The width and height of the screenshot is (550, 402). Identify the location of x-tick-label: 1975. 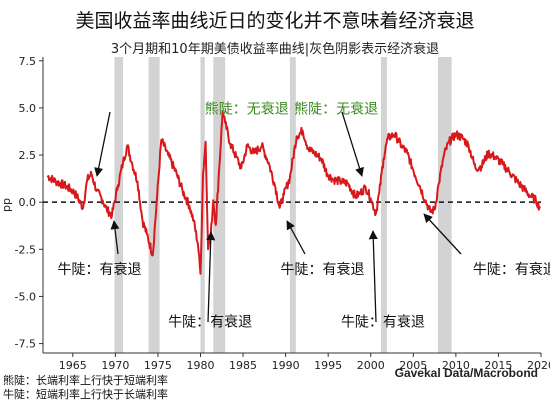
(158, 365).